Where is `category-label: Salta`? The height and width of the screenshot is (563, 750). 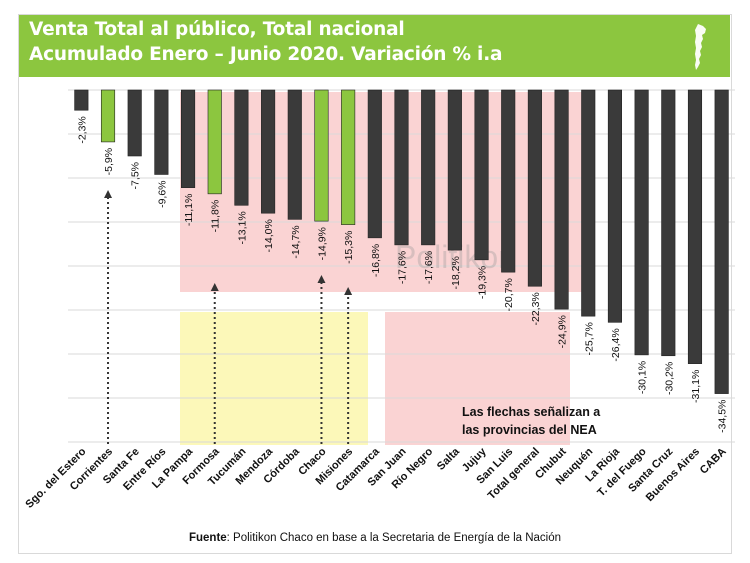
category-label: Salta is located at coordinates (449, 459).